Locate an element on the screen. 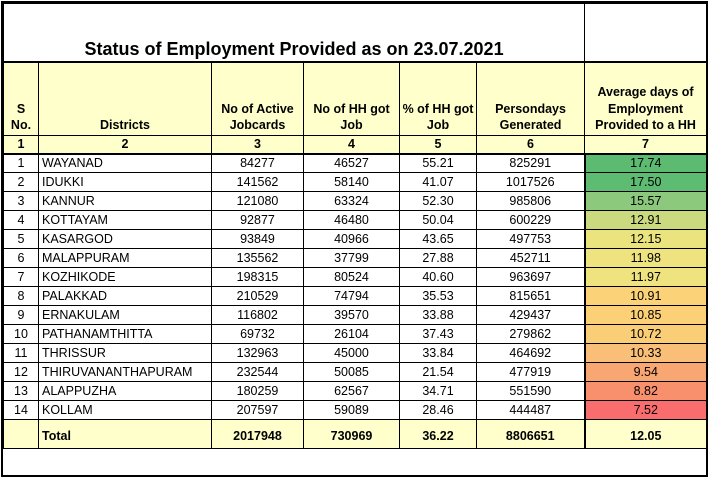  sno-cell: 1 is located at coordinates (21, 163).